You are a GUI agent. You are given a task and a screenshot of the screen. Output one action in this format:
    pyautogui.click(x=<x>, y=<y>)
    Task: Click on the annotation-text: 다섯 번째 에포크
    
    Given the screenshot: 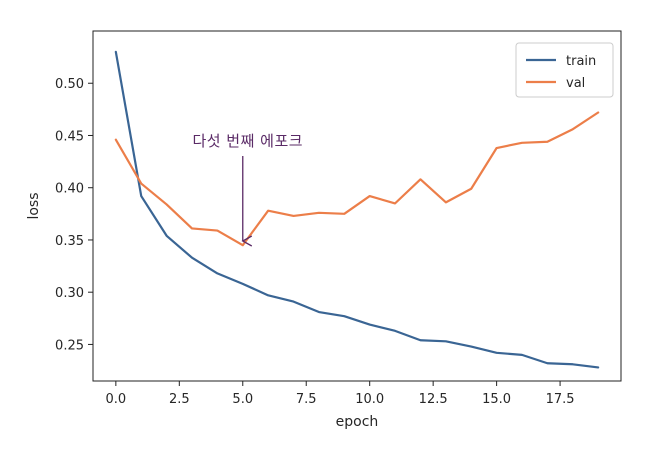 What is the action you would take?
    pyautogui.click(x=247, y=141)
    